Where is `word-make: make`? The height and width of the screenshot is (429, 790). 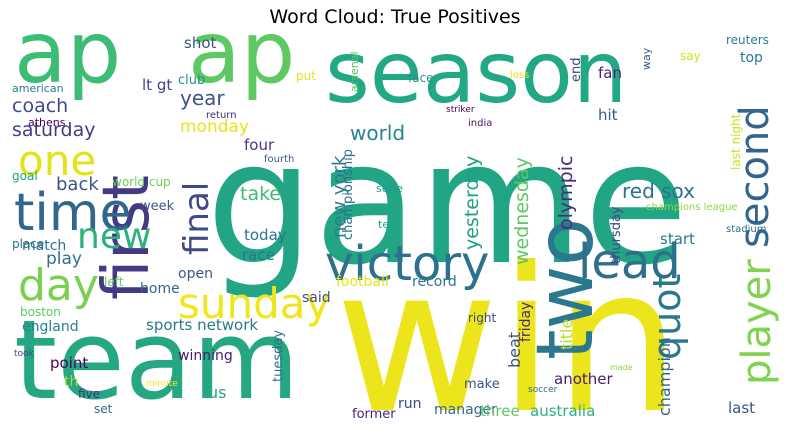
word-make: make is located at coordinates (482, 384).